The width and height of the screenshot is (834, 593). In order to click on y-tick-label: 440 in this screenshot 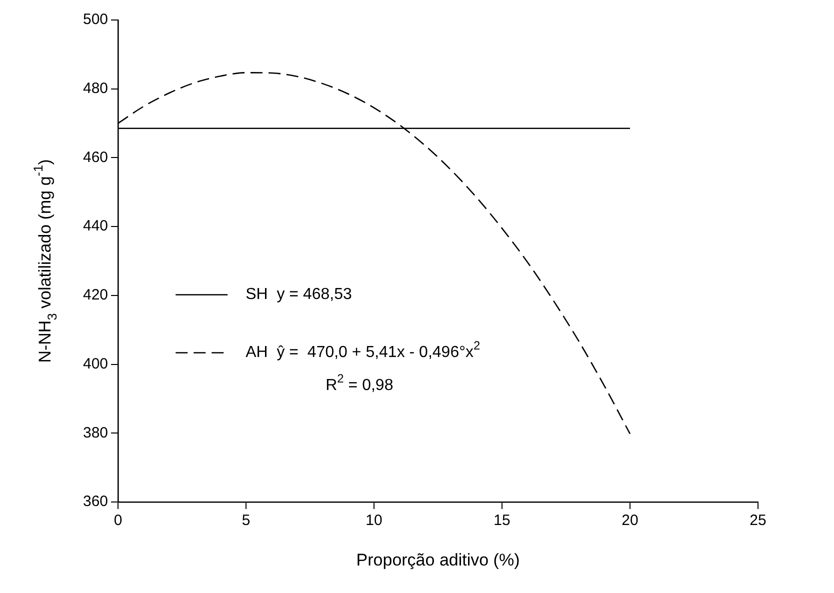, I will do `click(95, 226)`.